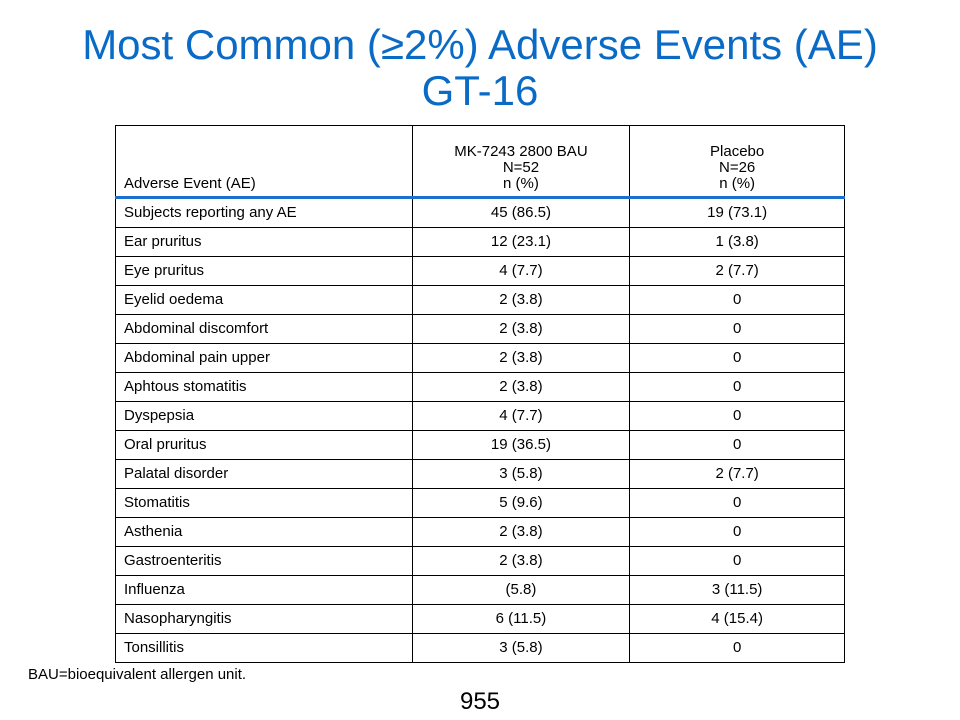 This screenshot has height=720, width=960. I want to click on table-row: Gastroenteritis 2 (3.8) 0, so click(480, 561).